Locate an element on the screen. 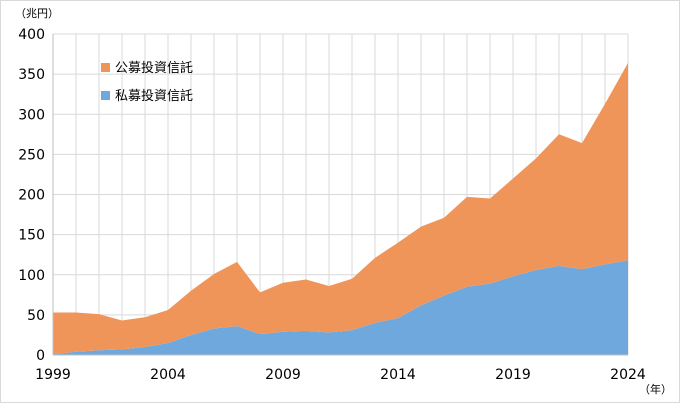 This screenshot has width=680, height=404. y-tick-label: 150 is located at coordinates (31, 236).